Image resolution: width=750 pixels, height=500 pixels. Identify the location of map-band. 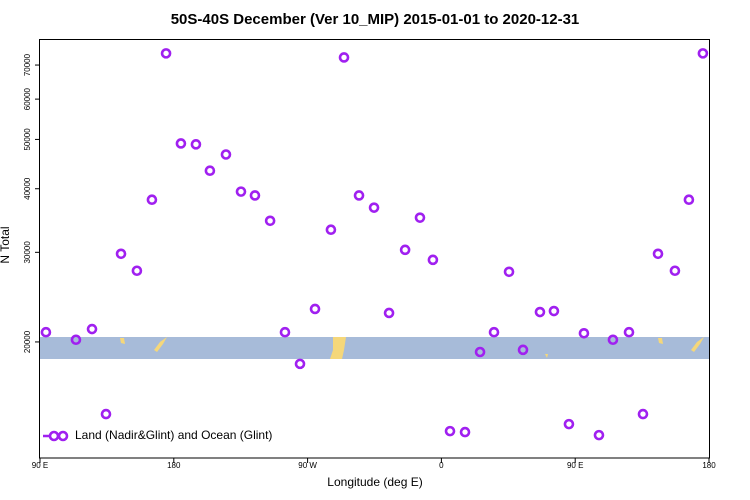
(374, 348).